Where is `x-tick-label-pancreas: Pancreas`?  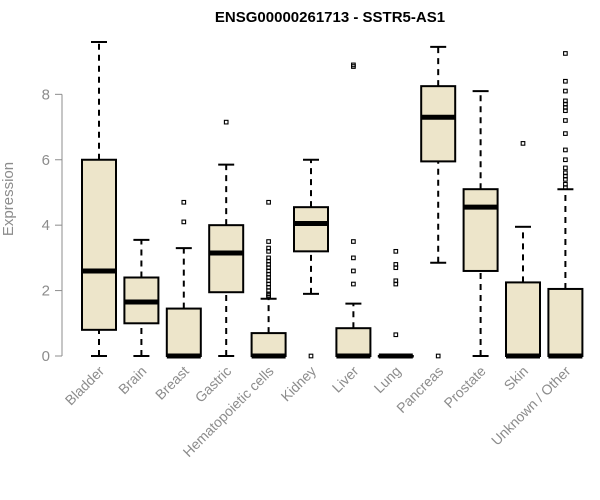 x-tick-label-pancreas: Pancreas is located at coordinates (419, 389).